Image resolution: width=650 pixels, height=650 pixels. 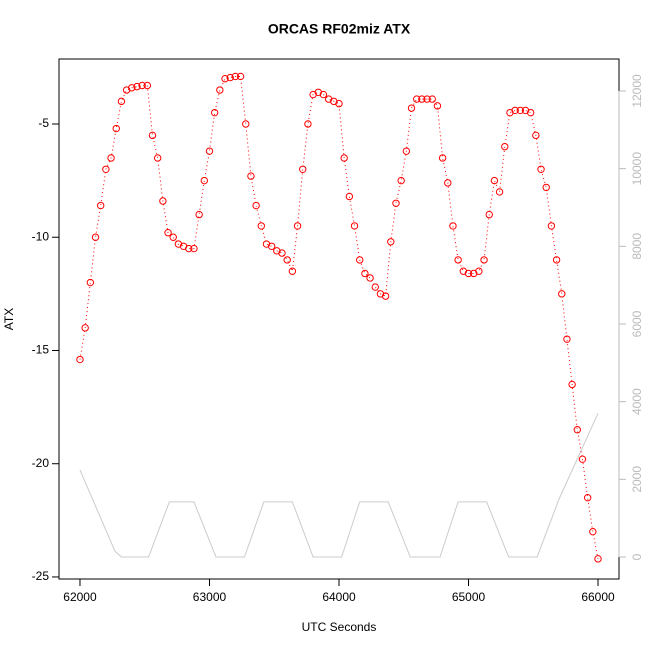 I want to click on y2-tick-label: 0, so click(x=637, y=556).